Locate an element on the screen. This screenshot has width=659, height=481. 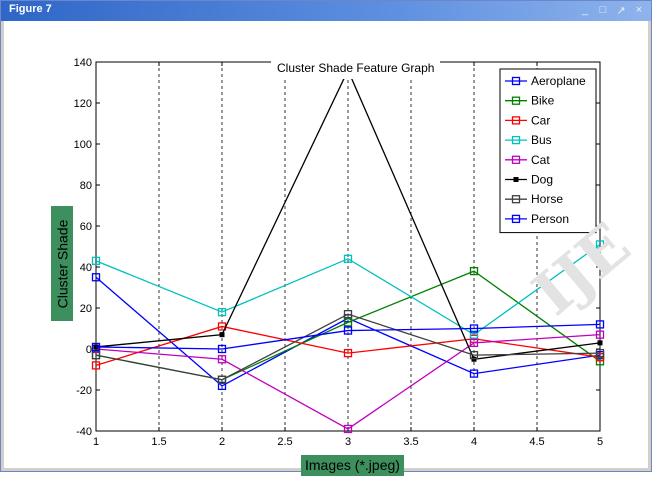
series-line-car is located at coordinates (348, 346).